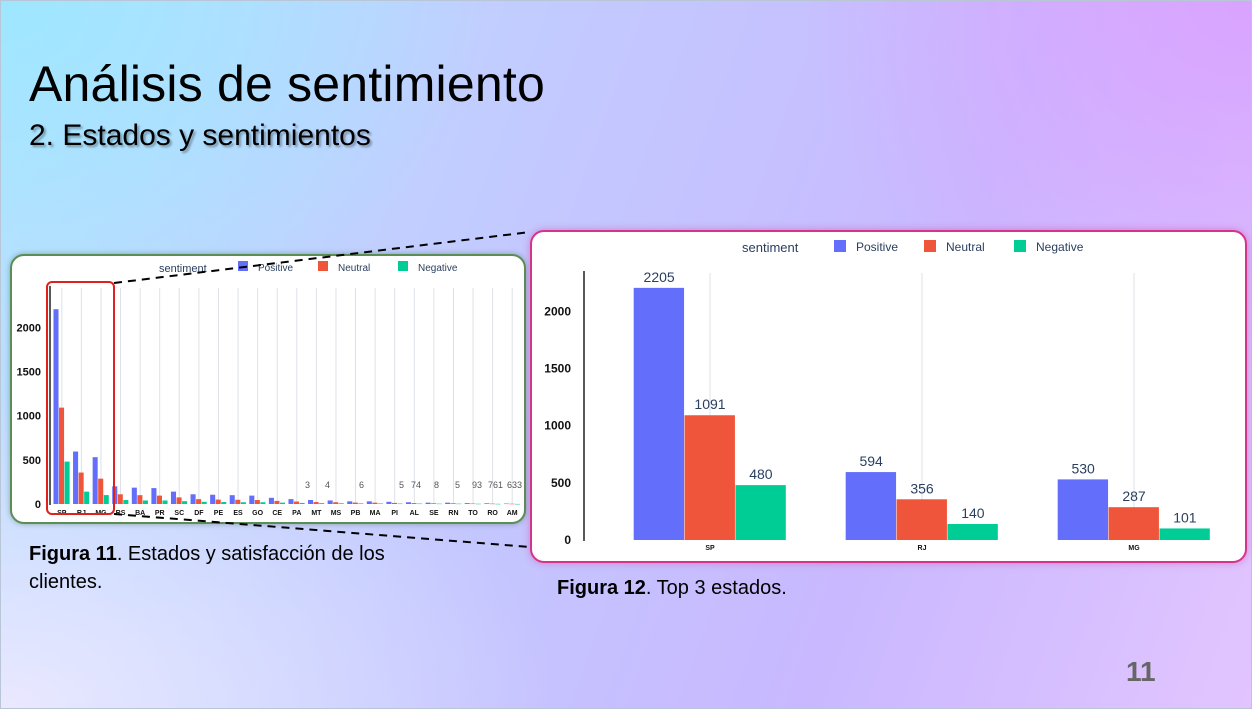  What do you see at coordinates (224, 503) in the screenshot?
I see `bar-negative-pe` at bounding box center [224, 503].